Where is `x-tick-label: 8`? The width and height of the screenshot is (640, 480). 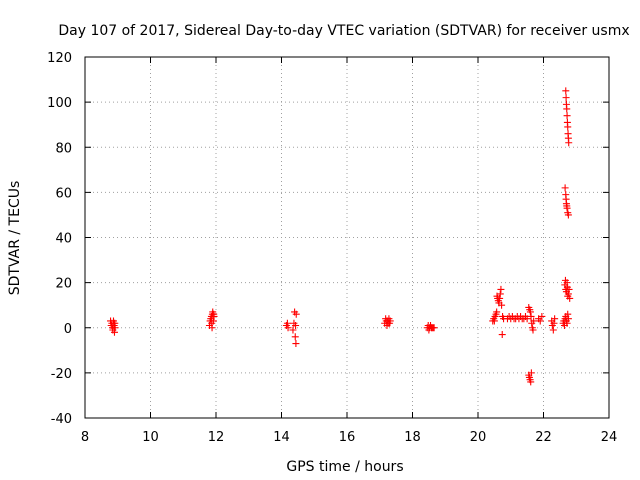 x-tick-label: 8 is located at coordinates (85, 437).